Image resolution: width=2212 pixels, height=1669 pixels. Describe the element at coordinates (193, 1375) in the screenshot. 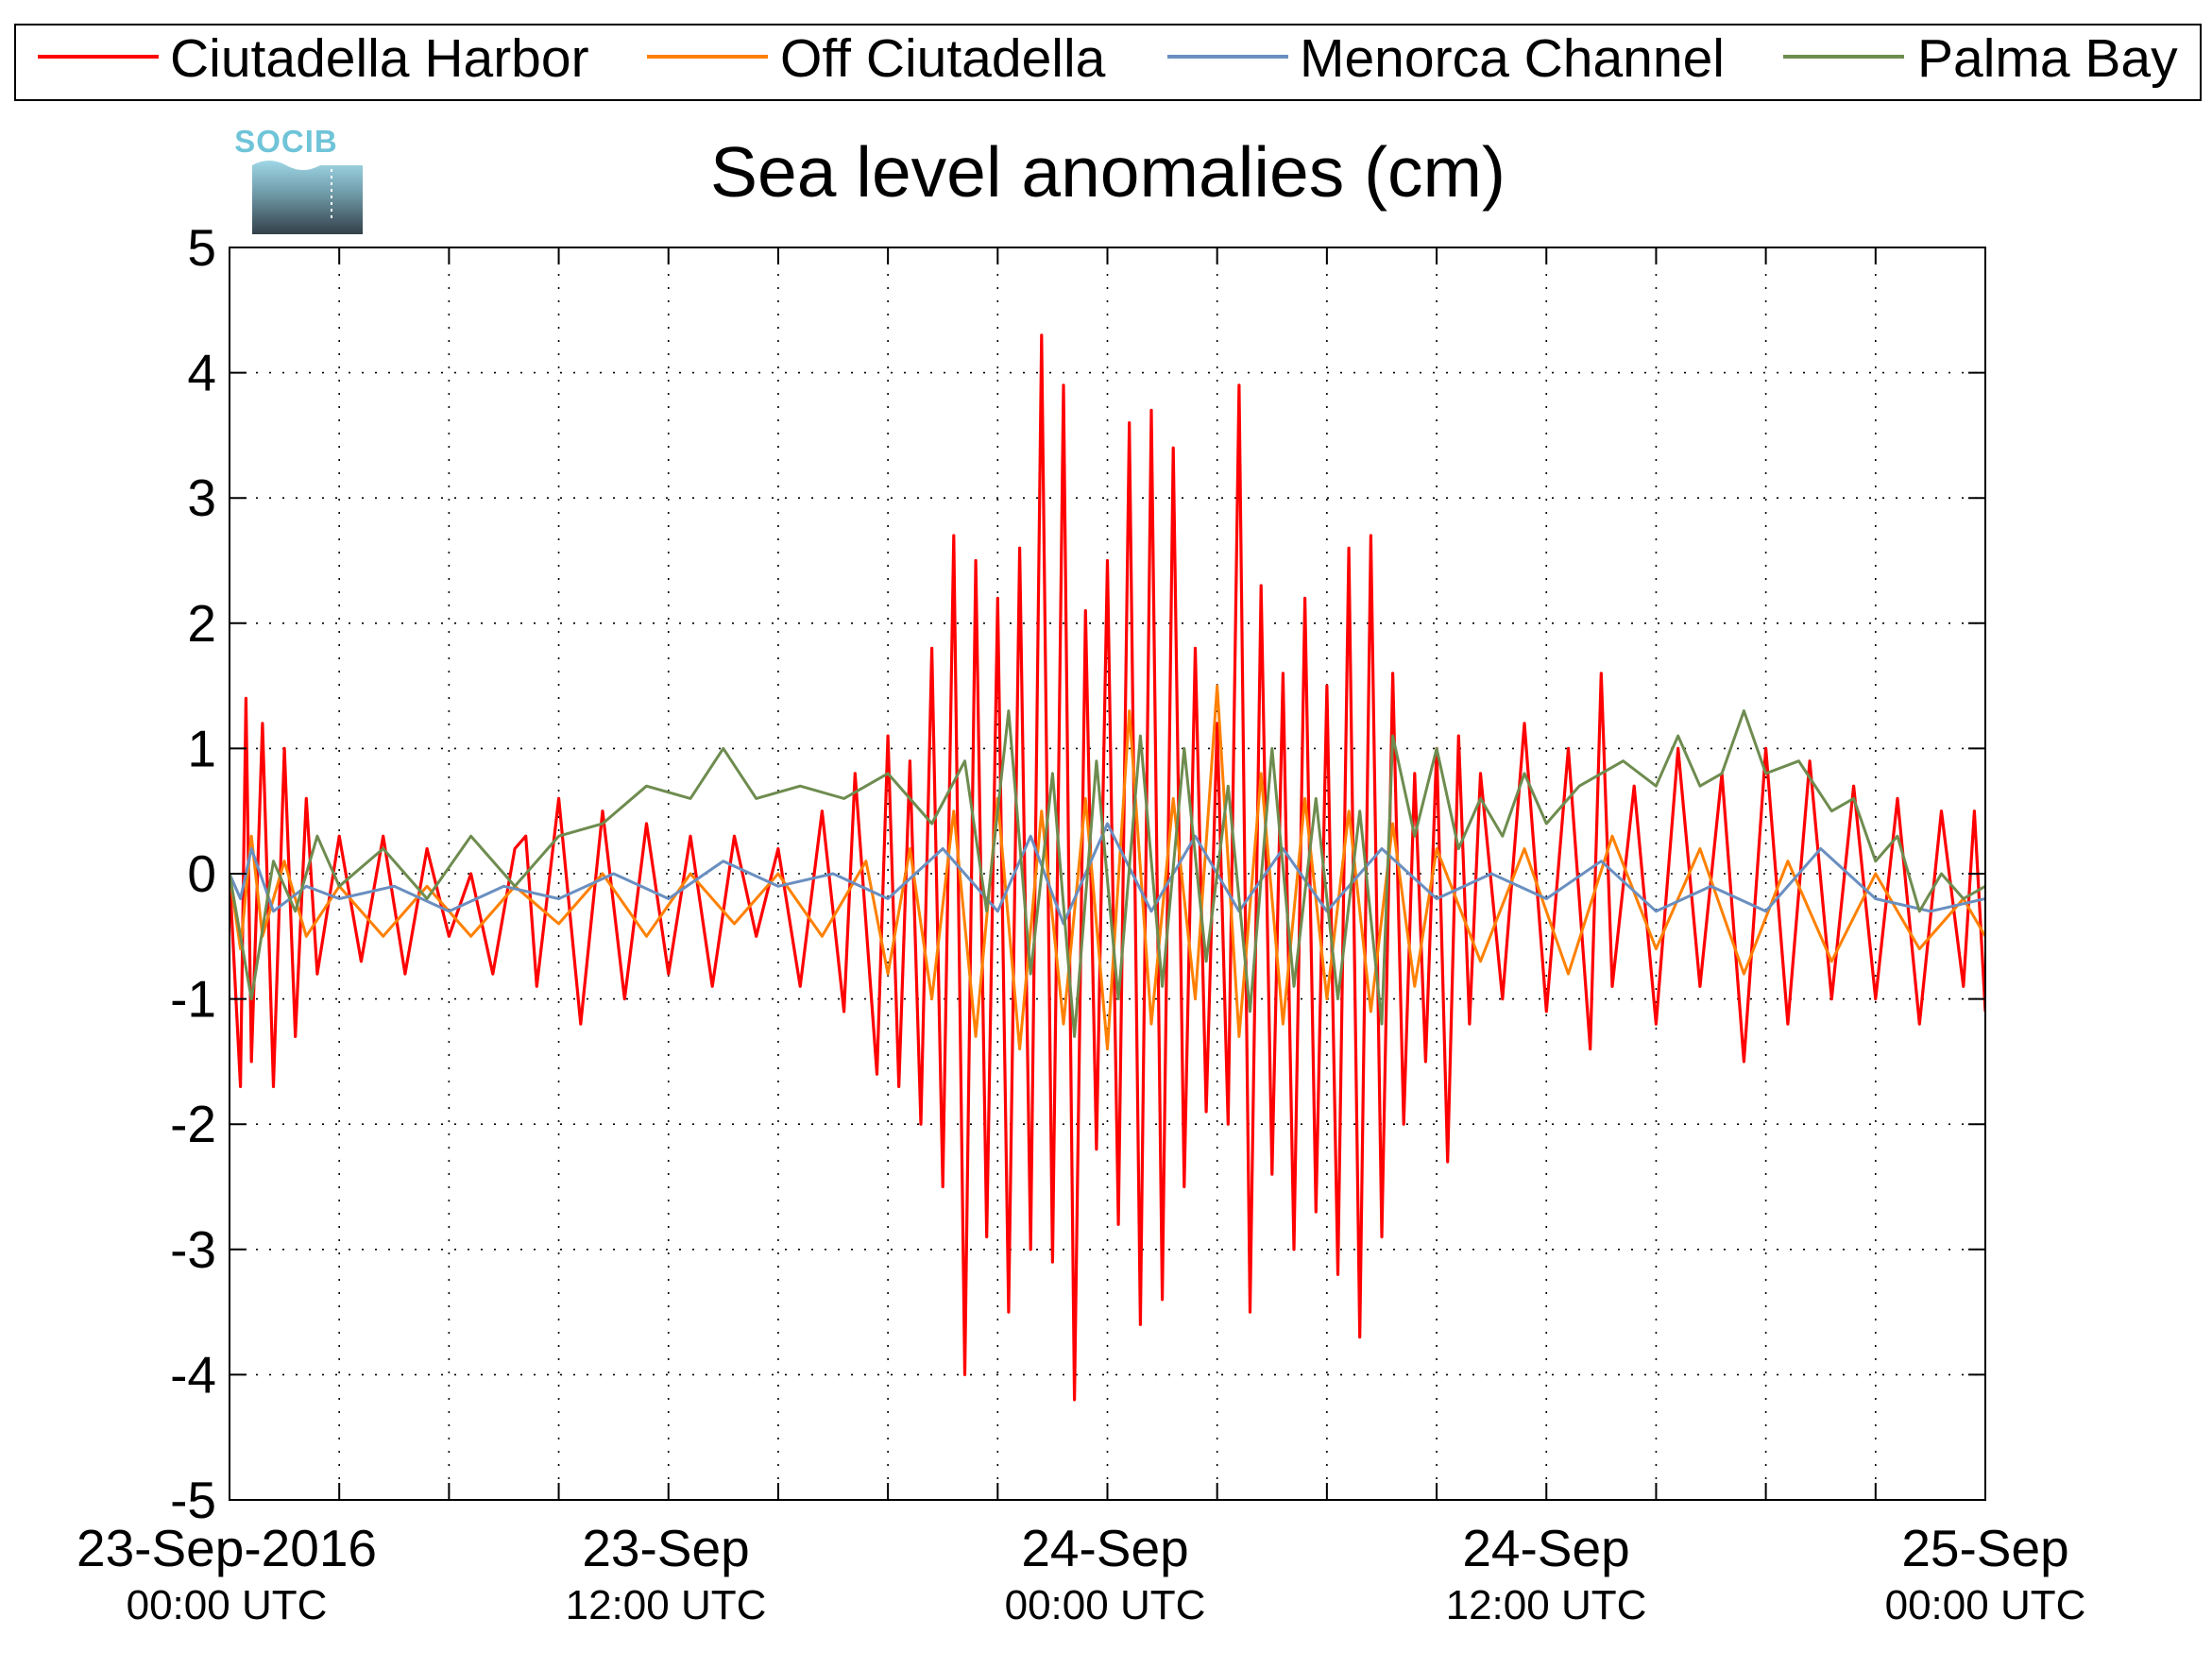

I see `y-tick-label: -4` at that location.